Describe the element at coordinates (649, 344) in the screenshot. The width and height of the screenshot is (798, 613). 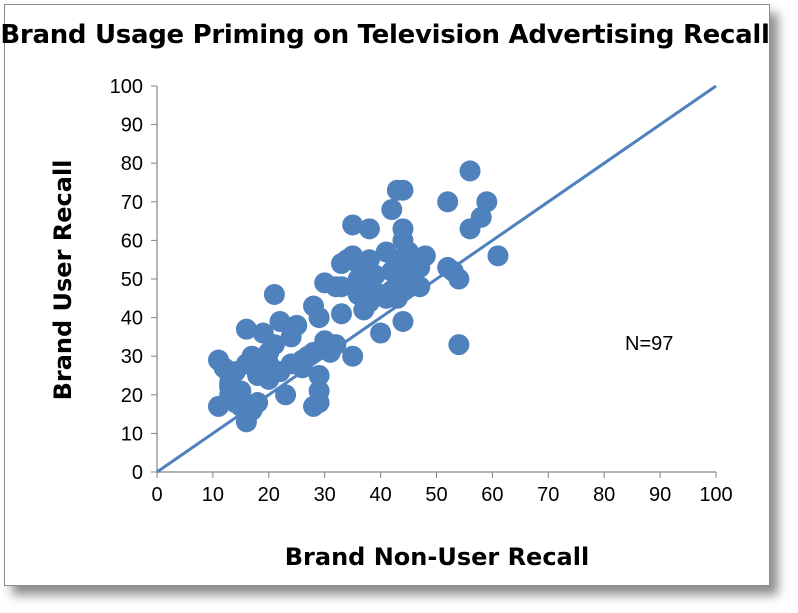
I see `sample-size-annotation: N=97` at that location.